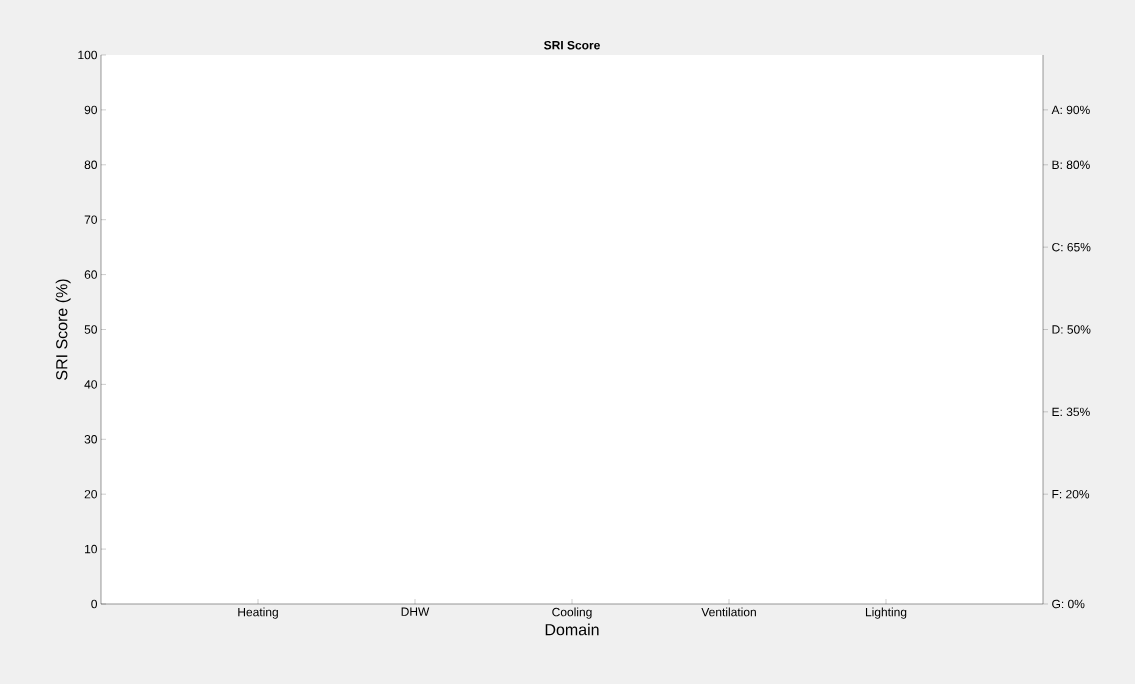 The image size is (1135, 684). I want to click on y-tick-label: 0, so click(94, 604).